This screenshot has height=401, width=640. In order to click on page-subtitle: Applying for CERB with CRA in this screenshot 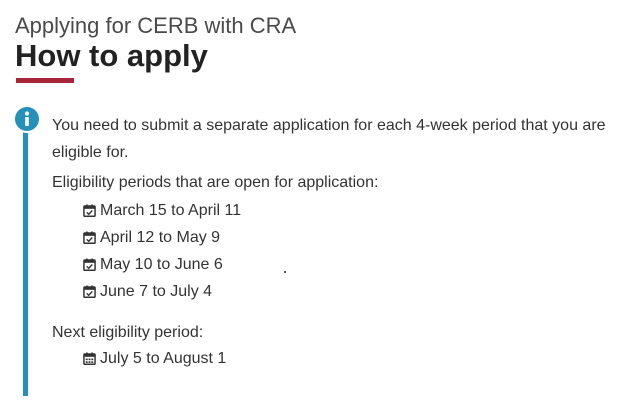, I will do `click(156, 25)`.